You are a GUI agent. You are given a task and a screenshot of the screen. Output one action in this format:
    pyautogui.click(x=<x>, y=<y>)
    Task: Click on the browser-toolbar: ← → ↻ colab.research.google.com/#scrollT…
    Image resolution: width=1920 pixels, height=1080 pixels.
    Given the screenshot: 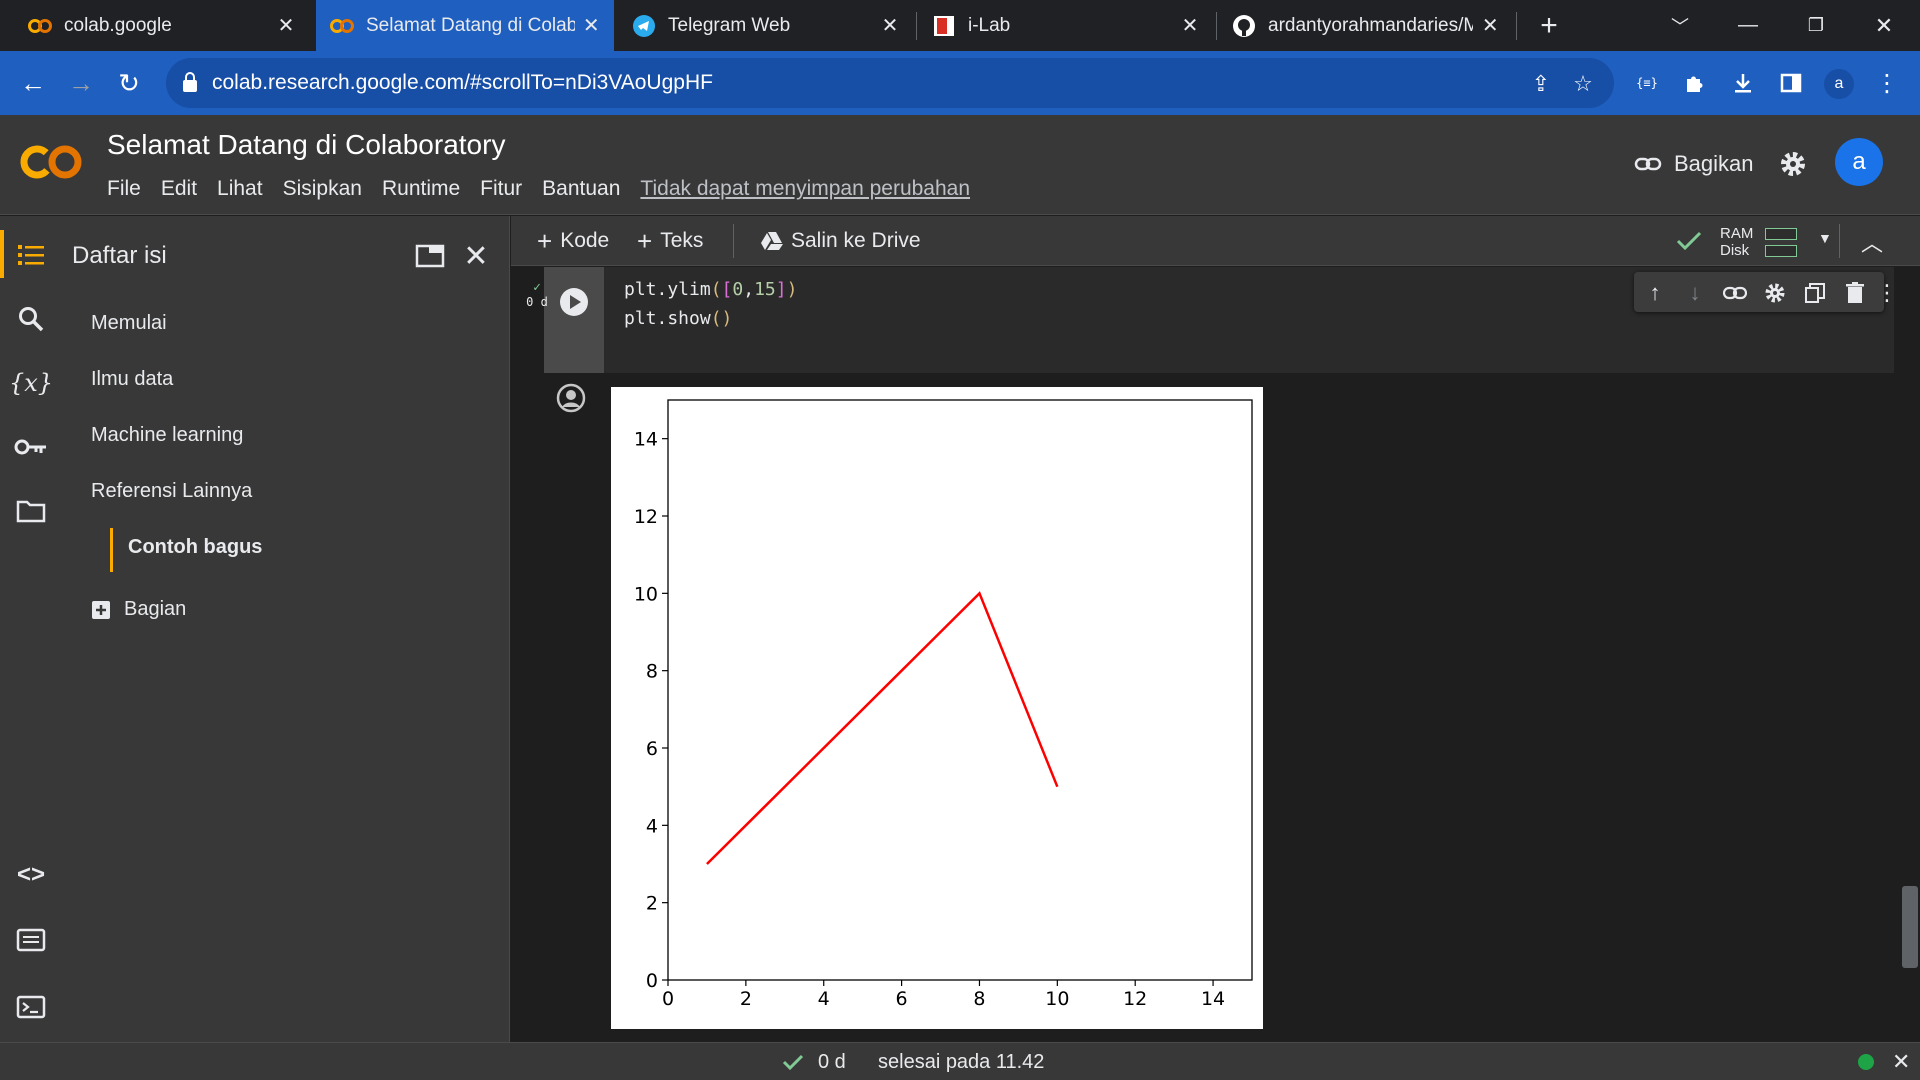 What is the action you would take?
    pyautogui.click(x=960, y=83)
    